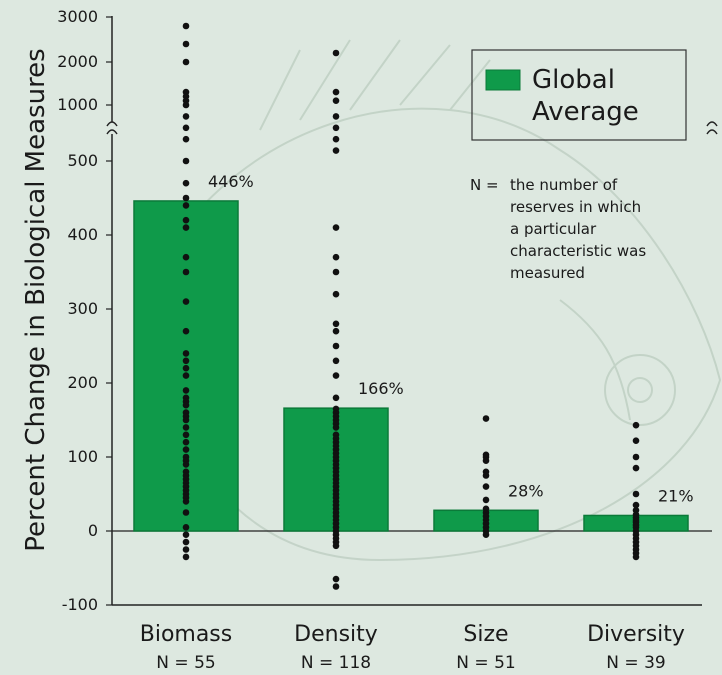 The height and width of the screenshot is (675, 722). I want to click on y-tick-label: 400, so click(82, 234).